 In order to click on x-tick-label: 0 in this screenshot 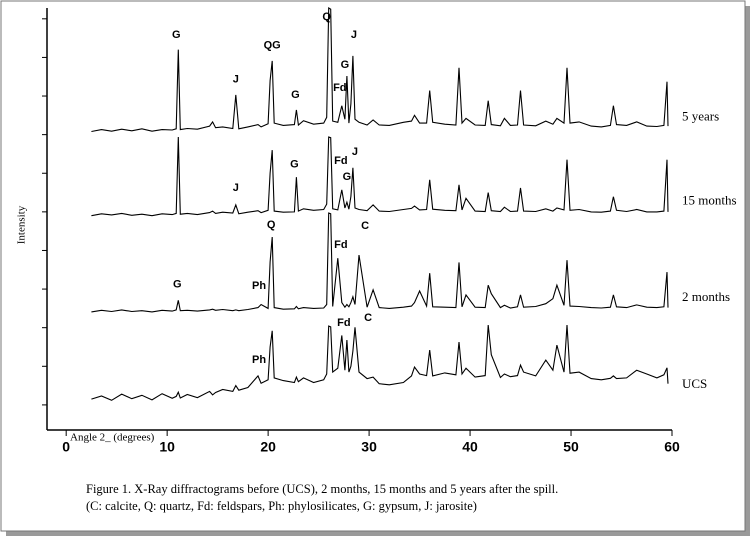, I will do `click(66, 447)`.